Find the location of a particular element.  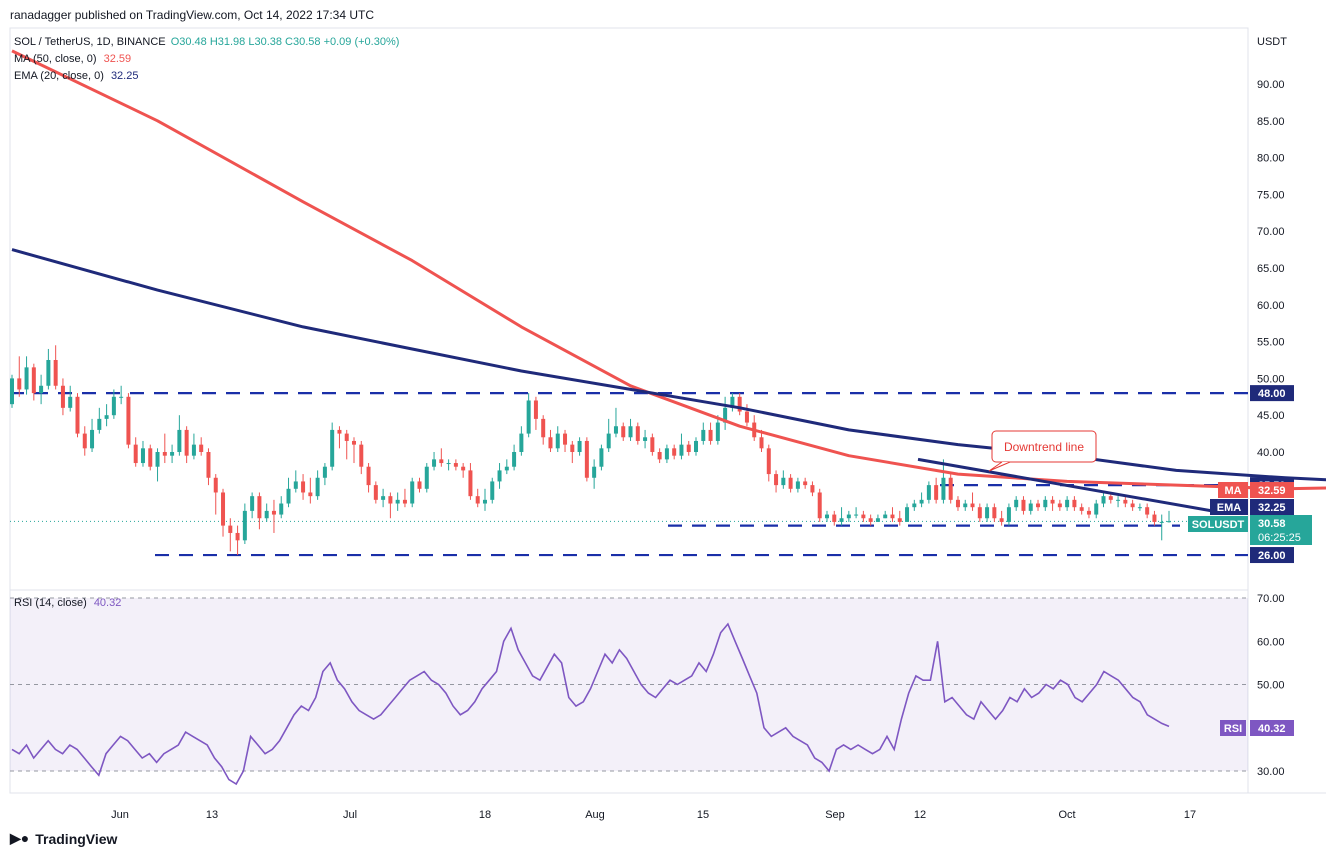

rsi-tick-label: 50.00 is located at coordinates (1271, 686).